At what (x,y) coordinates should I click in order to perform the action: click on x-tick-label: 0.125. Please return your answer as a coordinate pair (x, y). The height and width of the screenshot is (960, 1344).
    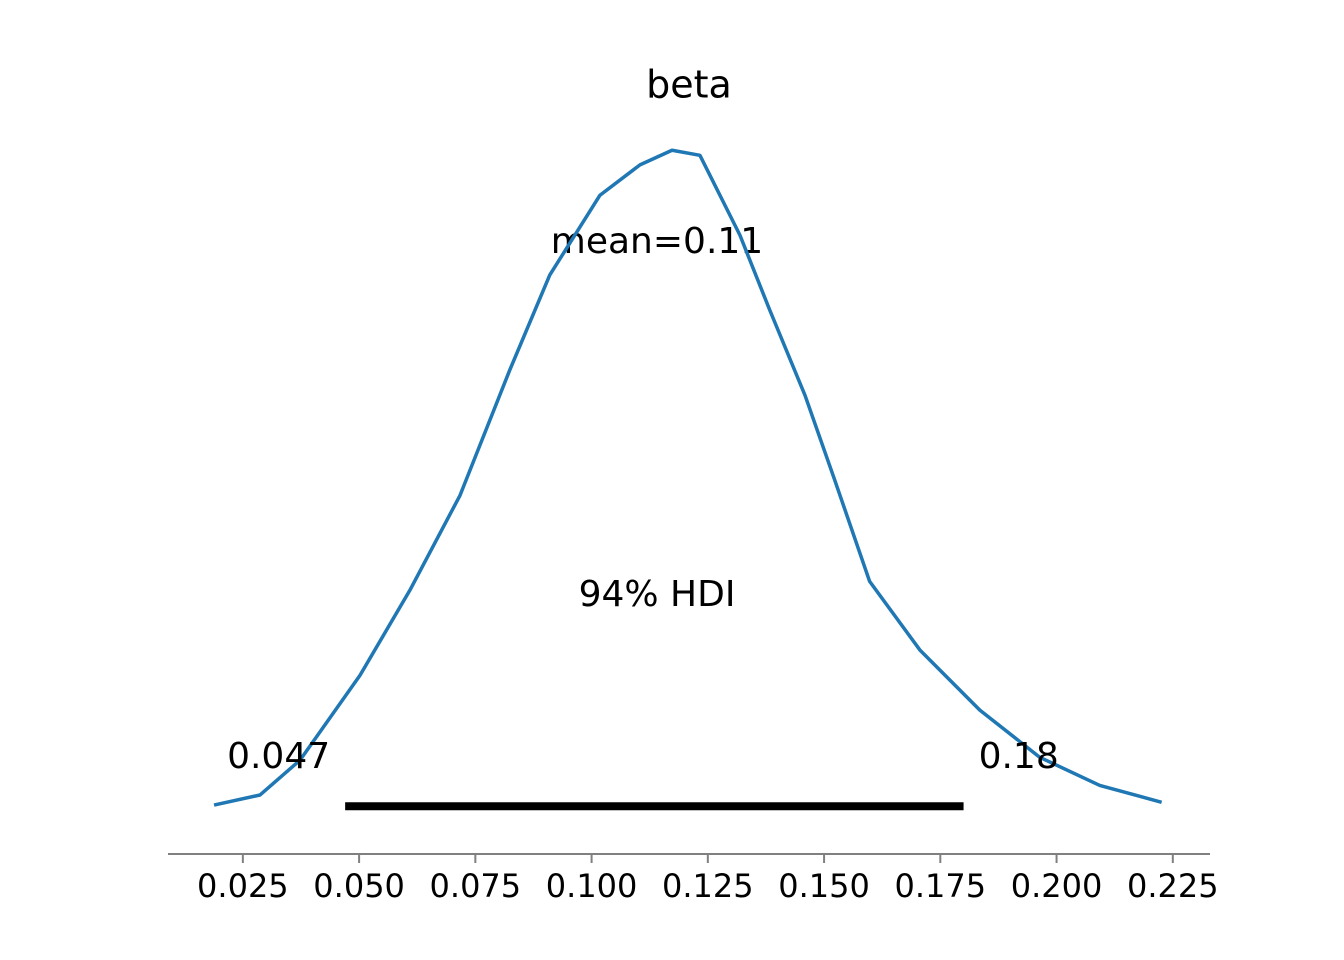
    Looking at the image, I should click on (708, 886).